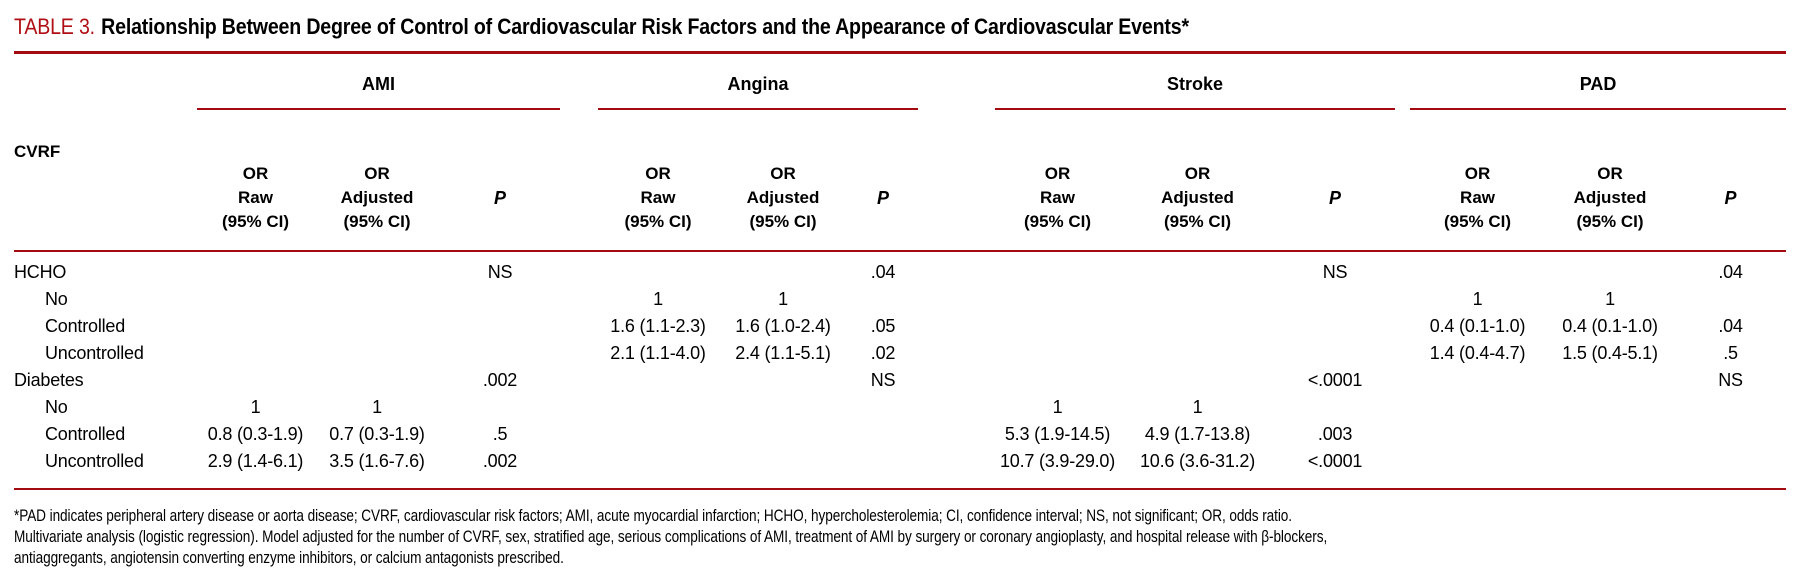 This screenshot has width=1800, height=568. Describe the element at coordinates (900, 380) in the screenshot. I see `table-row-diabetes: Diabetes .002 NS <.0001 NS` at that location.